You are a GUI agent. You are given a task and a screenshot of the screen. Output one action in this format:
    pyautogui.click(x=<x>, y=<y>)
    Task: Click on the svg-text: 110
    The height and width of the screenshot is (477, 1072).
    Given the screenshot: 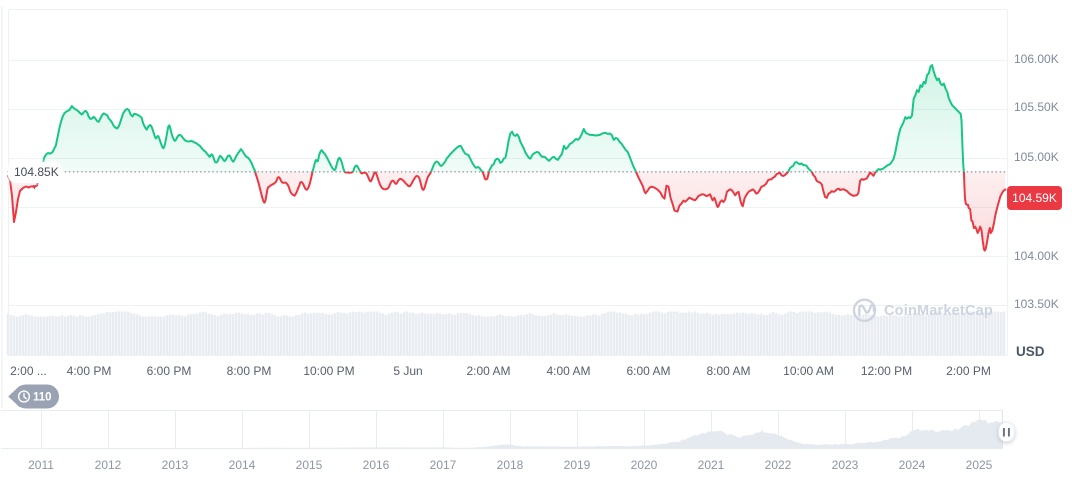 What is the action you would take?
    pyautogui.click(x=42, y=398)
    